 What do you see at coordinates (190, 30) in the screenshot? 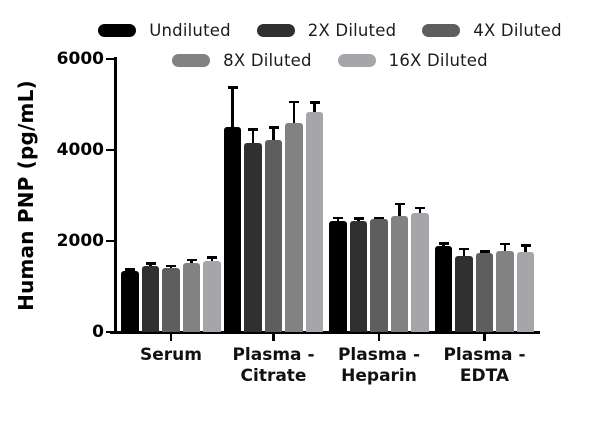
I see `legend-label: Undiluted` at bounding box center [190, 30].